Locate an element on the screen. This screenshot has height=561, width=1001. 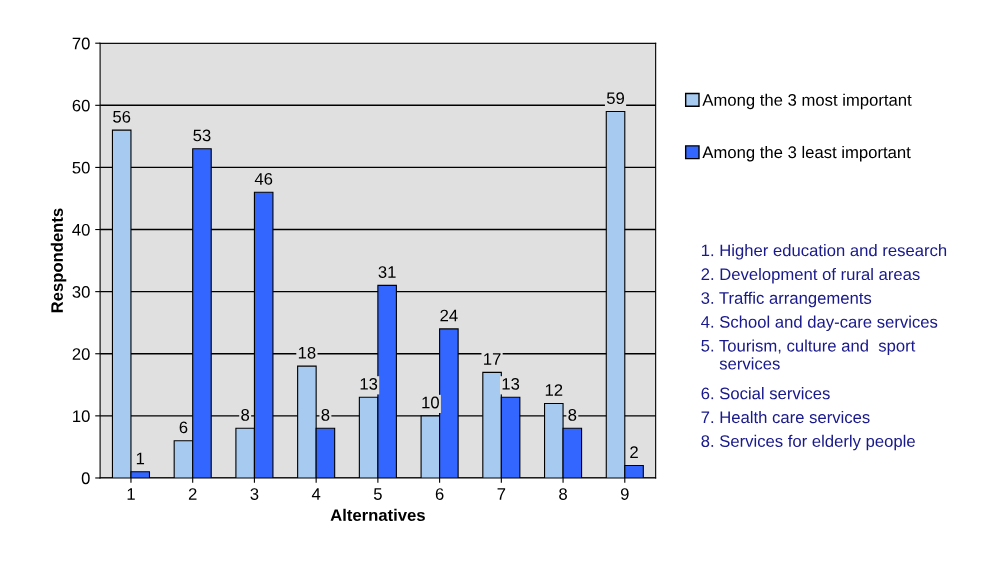
data-label: 59 is located at coordinates (615, 98).